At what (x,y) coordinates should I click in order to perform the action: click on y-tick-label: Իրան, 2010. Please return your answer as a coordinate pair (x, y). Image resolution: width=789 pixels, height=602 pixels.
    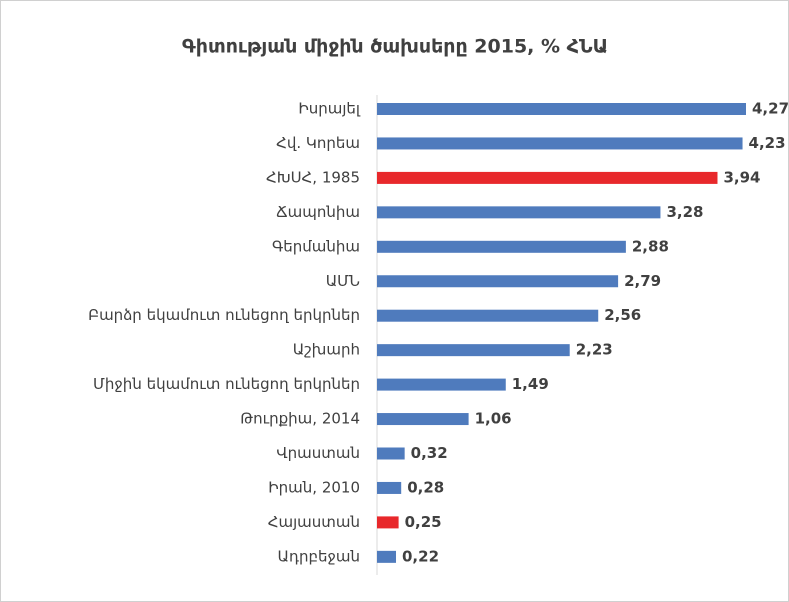
    Looking at the image, I should click on (314, 487).